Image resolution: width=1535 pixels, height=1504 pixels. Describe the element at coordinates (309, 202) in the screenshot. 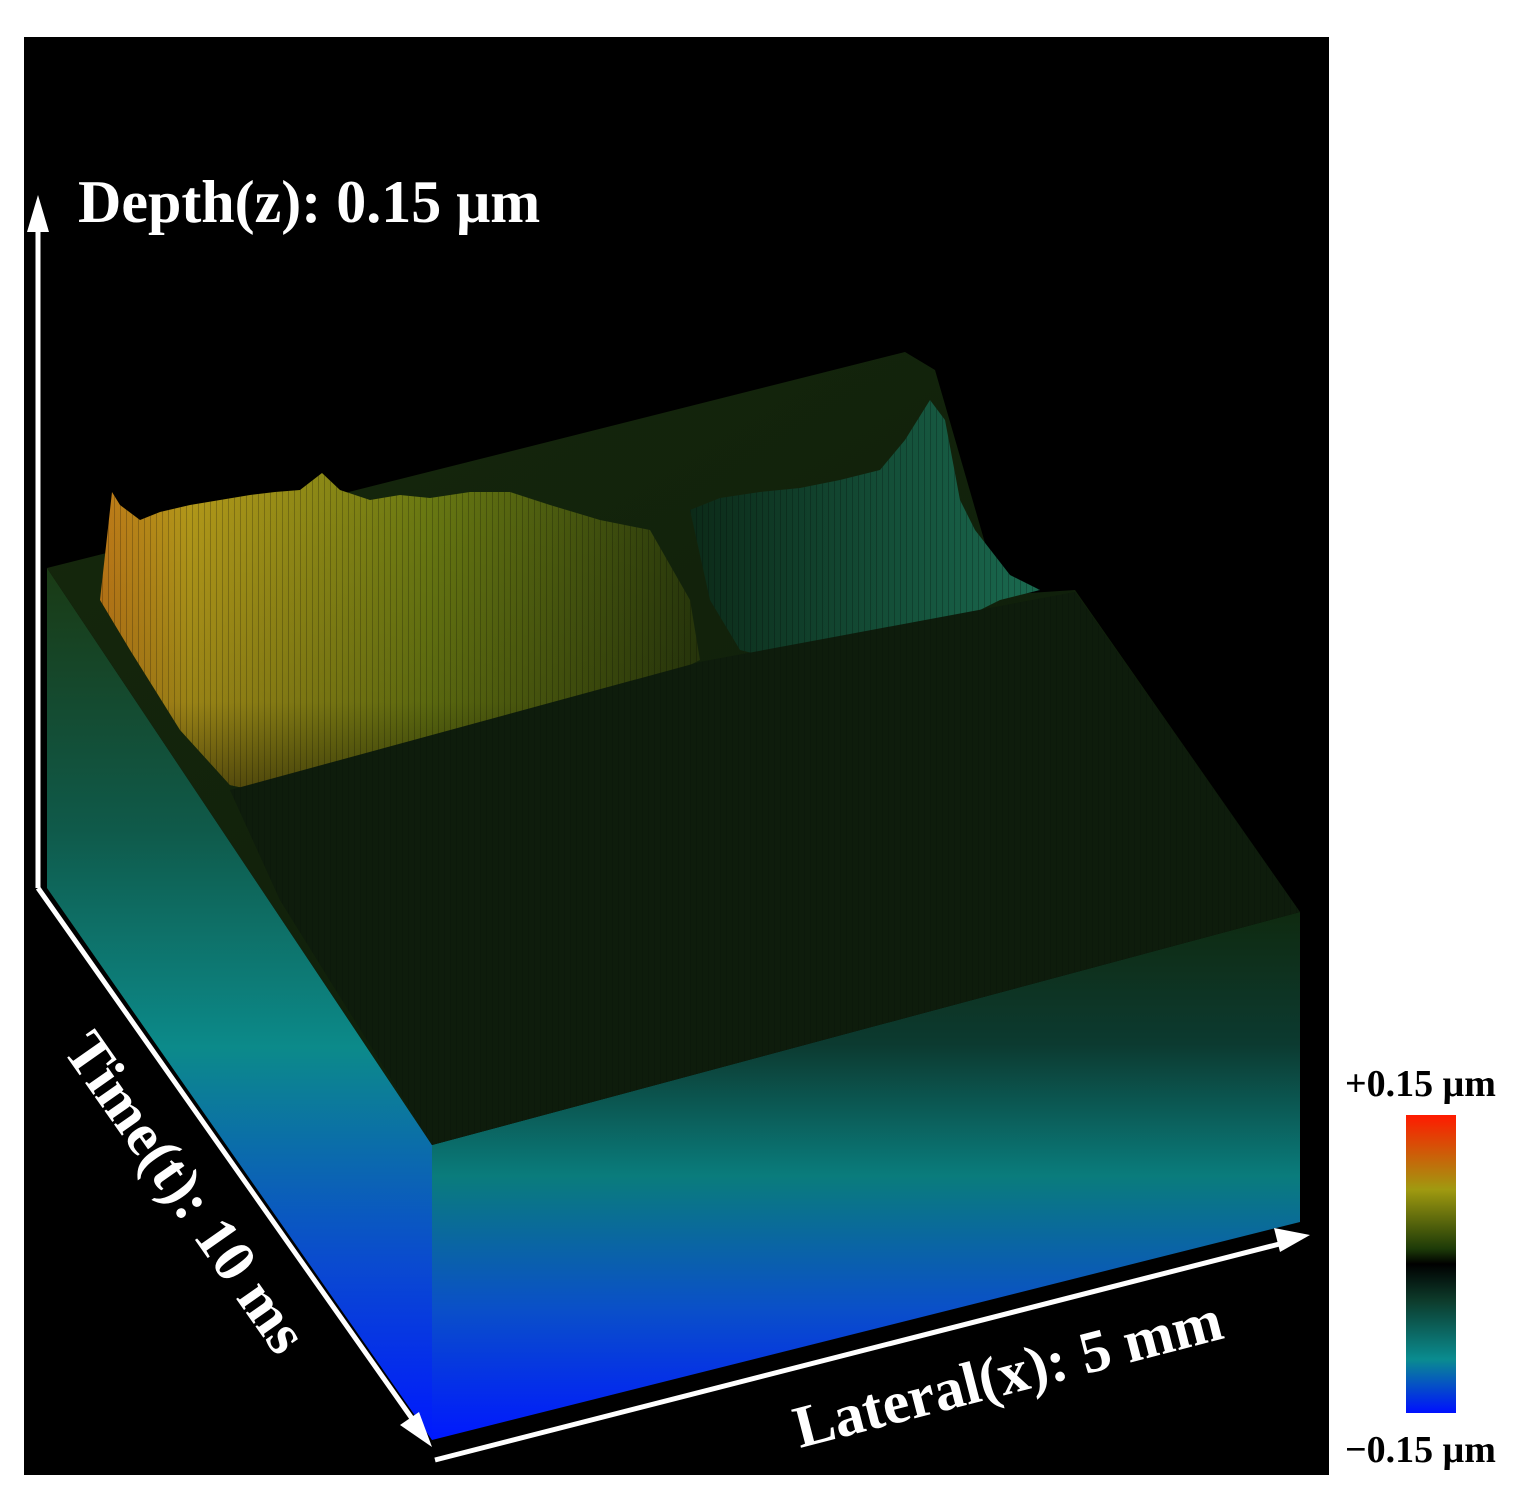

I see `depth-axis-label: Depth(z): 0.15 μm` at that location.